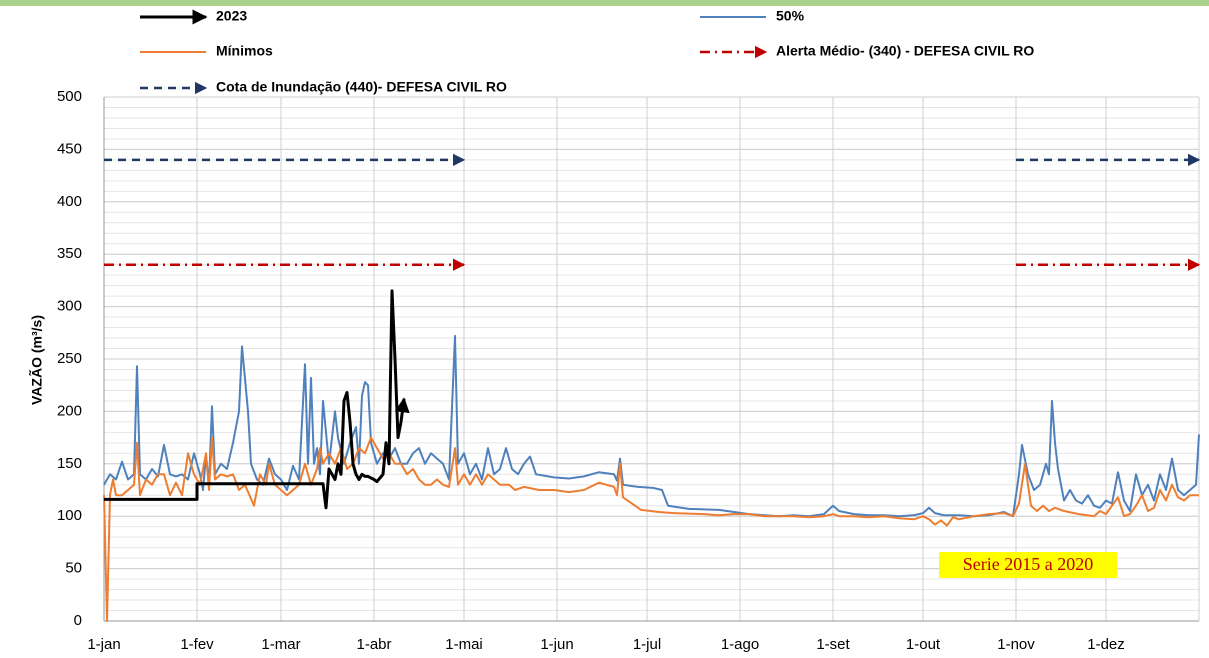 This screenshot has height=658, width=1209. I want to click on y-tick-label: 0, so click(78, 620).